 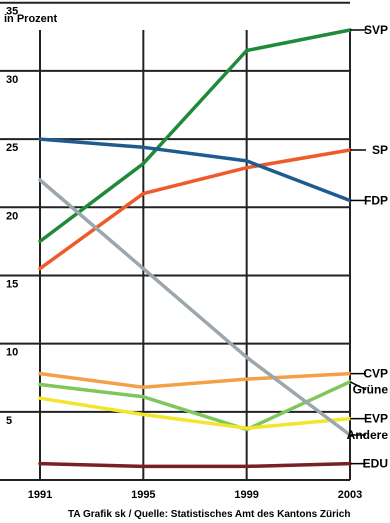 I want to click on series-label-sp: SP, so click(x=380, y=150).